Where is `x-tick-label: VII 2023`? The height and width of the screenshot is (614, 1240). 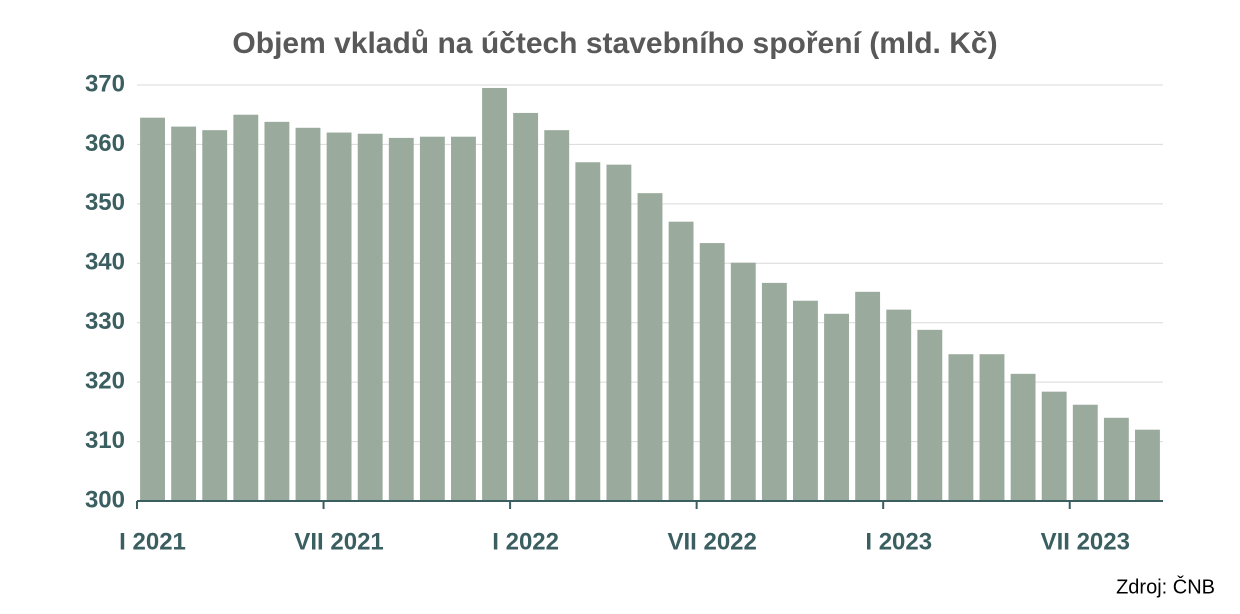
x-tick-label: VII 2023 is located at coordinates (1085, 541).